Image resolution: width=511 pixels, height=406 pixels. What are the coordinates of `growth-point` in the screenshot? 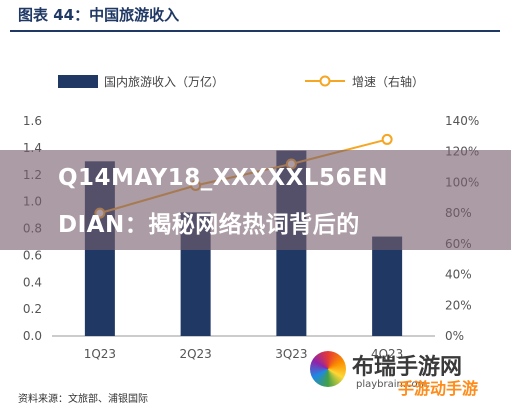 It's located at (387, 139).